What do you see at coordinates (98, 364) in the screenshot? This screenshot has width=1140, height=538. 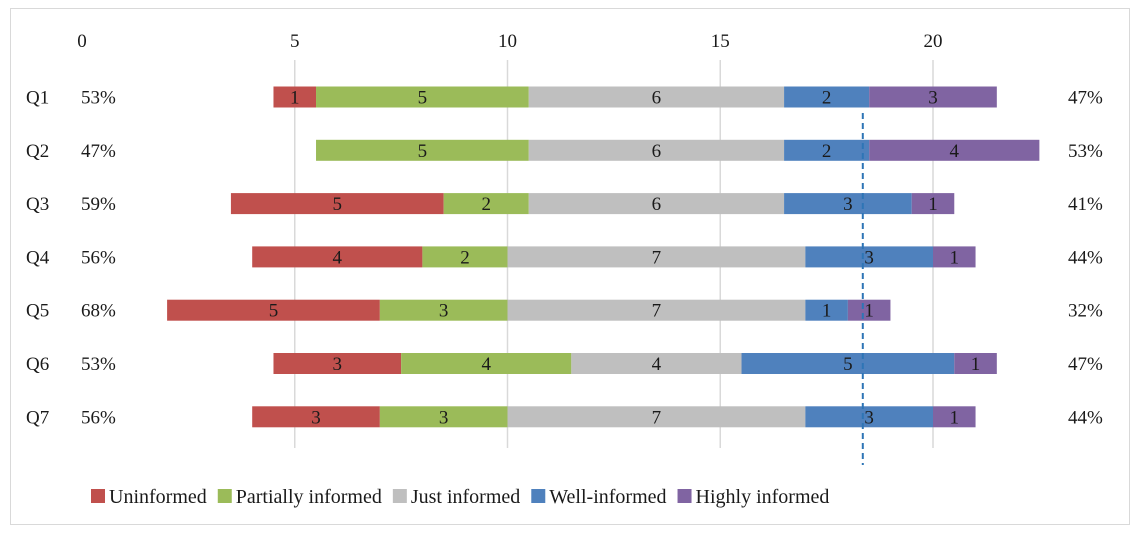 I see `left-percent-label: 53%` at bounding box center [98, 364].